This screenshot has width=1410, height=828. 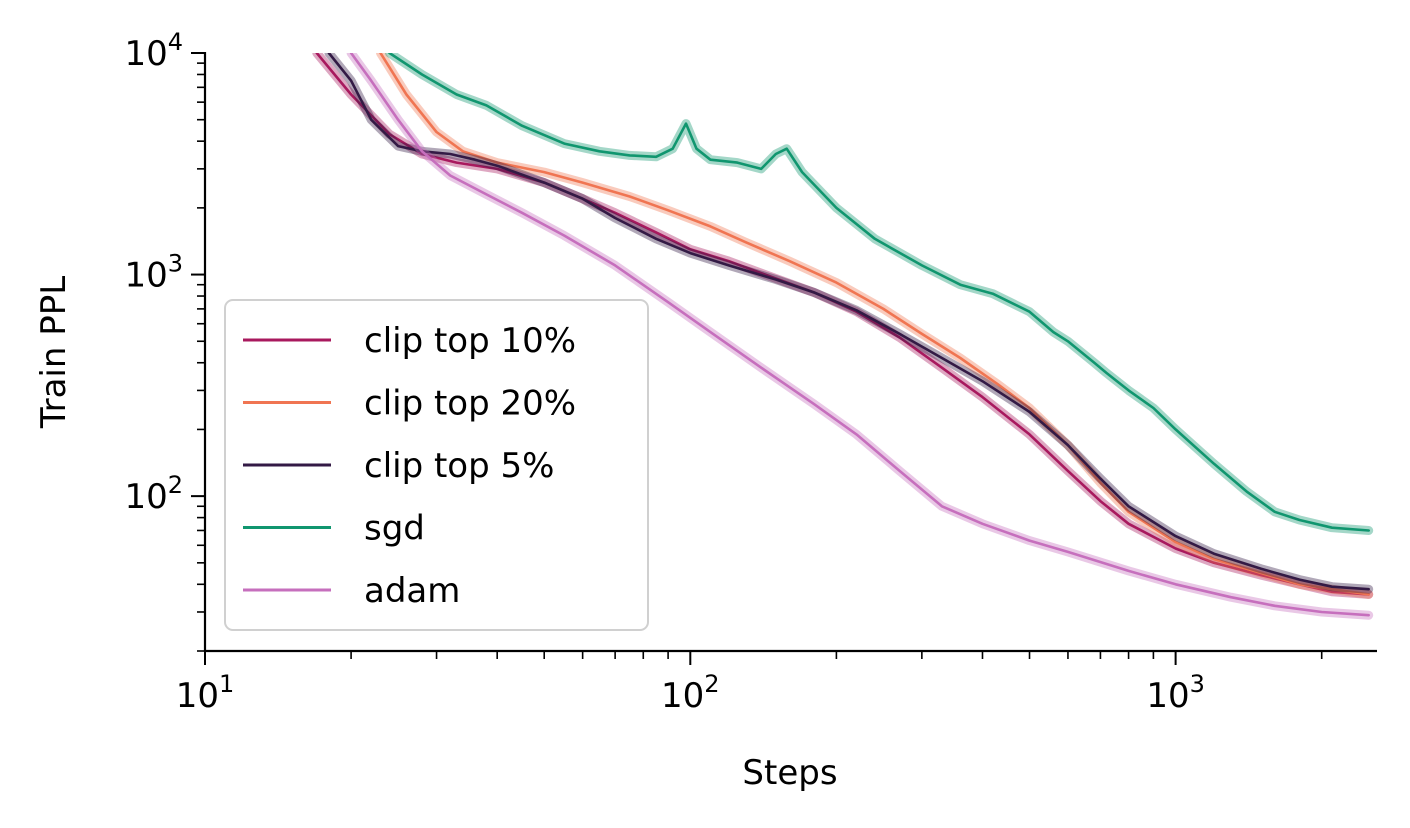 I want to click on legend-label-adam: adam, so click(x=412, y=591).